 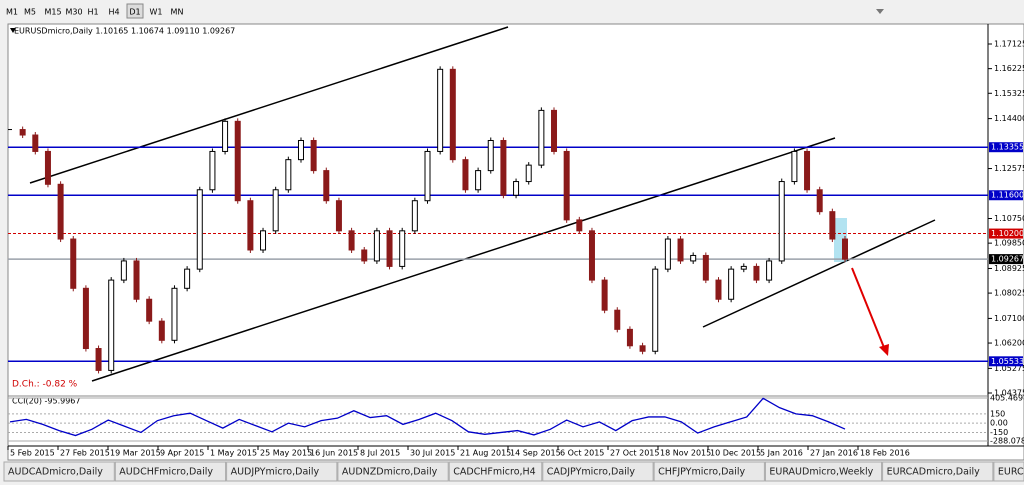 What do you see at coordinates (591, 472) in the screenshot?
I see `tab-label: CADJPYmicro,Daily` at bounding box center [591, 472].